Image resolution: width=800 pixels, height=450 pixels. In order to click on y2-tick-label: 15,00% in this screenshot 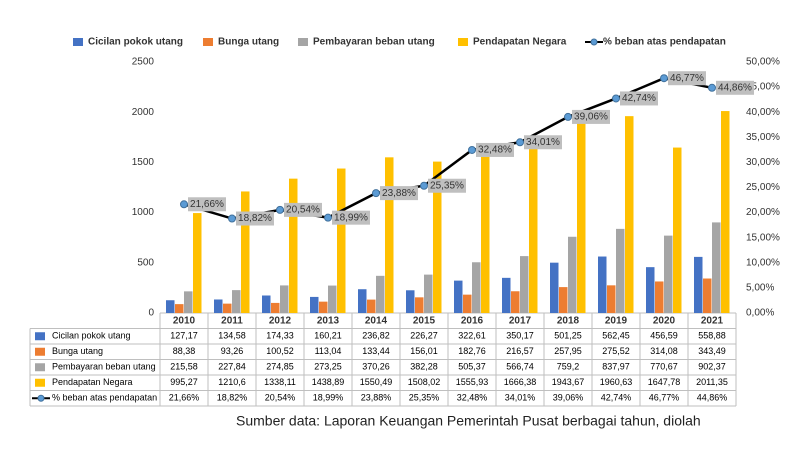, I will do `click(763, 237)`.